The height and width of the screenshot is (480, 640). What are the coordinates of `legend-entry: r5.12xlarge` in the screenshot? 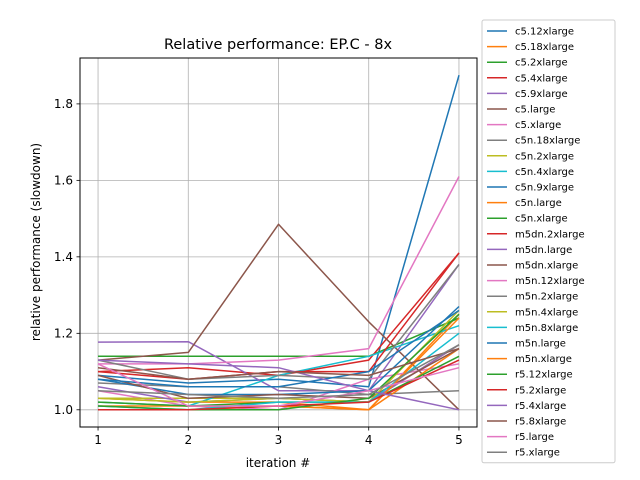 It's located at (530, 375).